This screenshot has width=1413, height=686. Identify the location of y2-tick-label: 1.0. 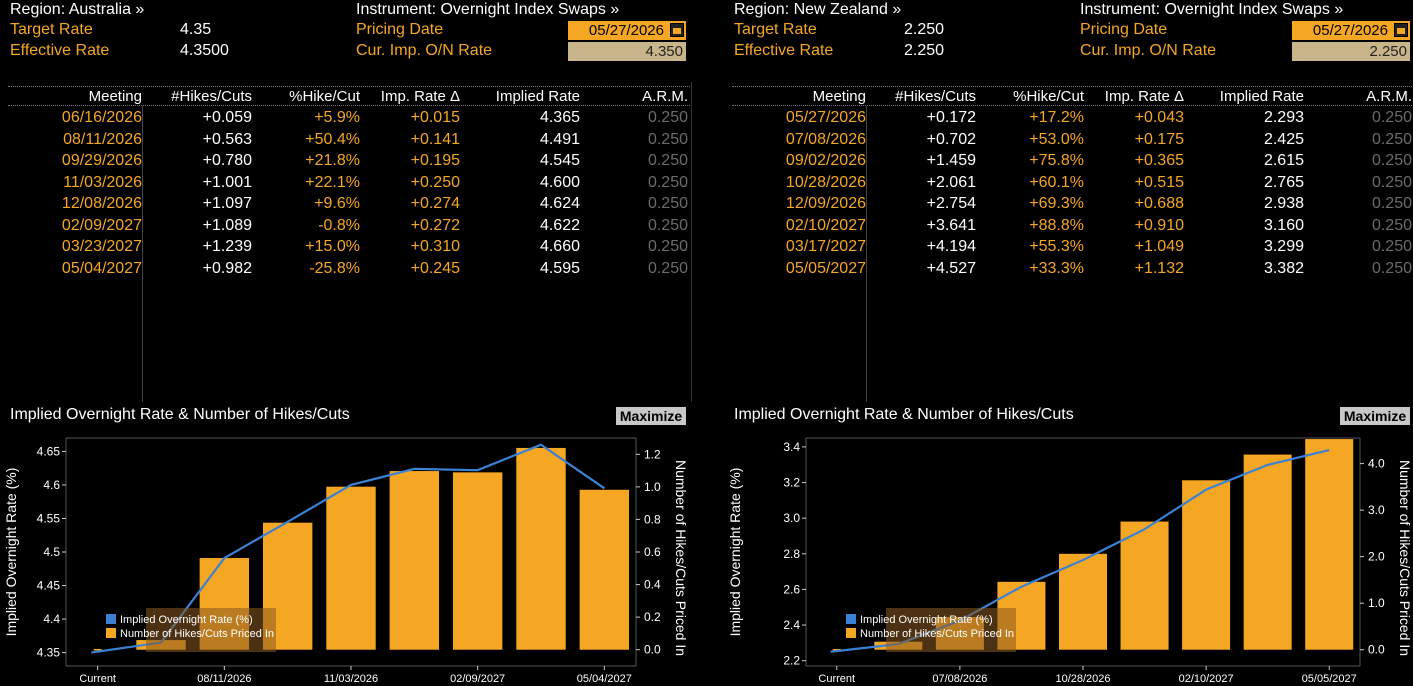
(1376, 603).